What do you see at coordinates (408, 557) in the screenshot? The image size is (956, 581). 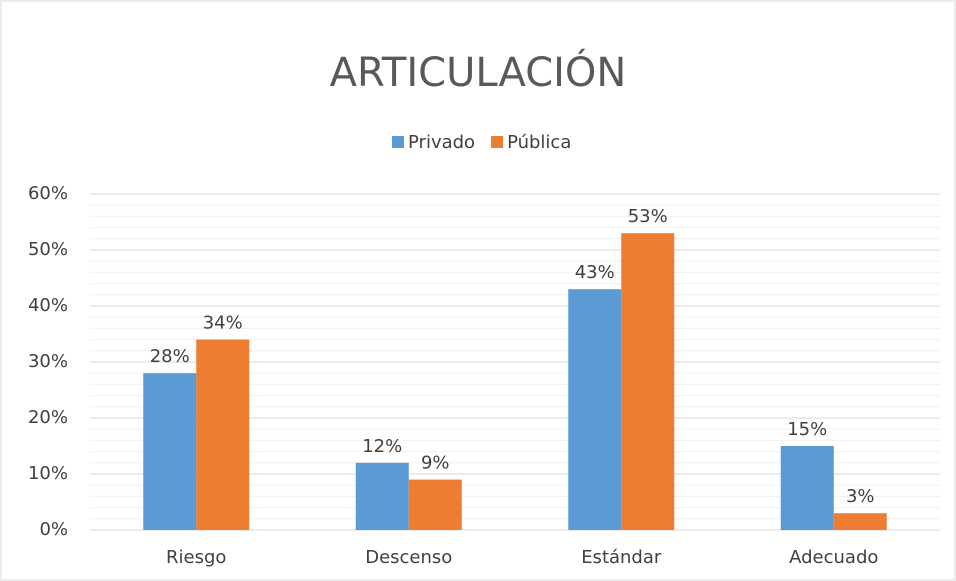 I see `x-tick-label: Descenso` at bounding box center [408, 557].